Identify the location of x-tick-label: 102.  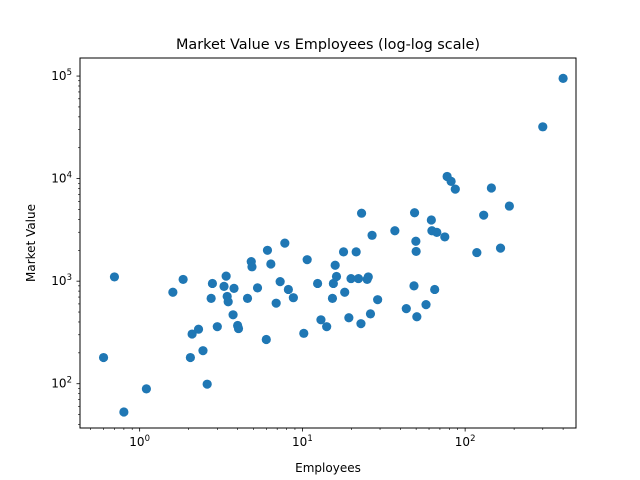
(465, 441).